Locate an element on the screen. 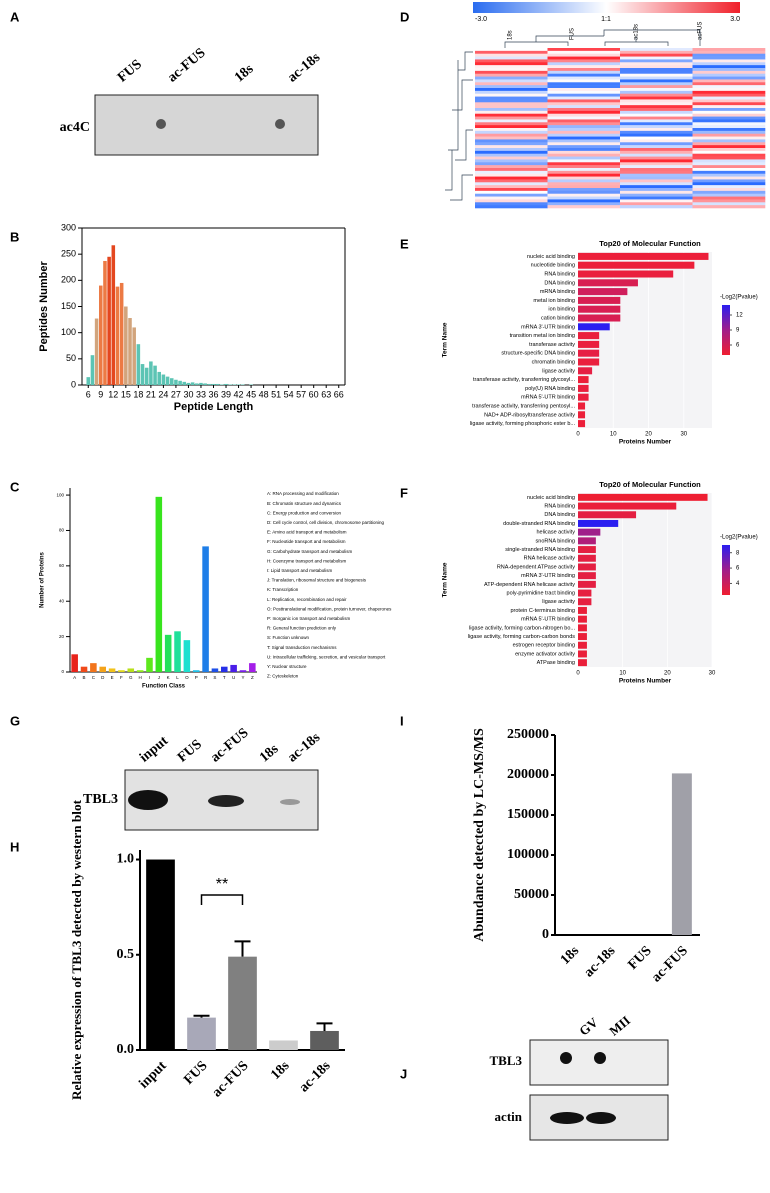 This screenshot has height=1193, width=770. panel-label: H is located at coordinates (14, 846).